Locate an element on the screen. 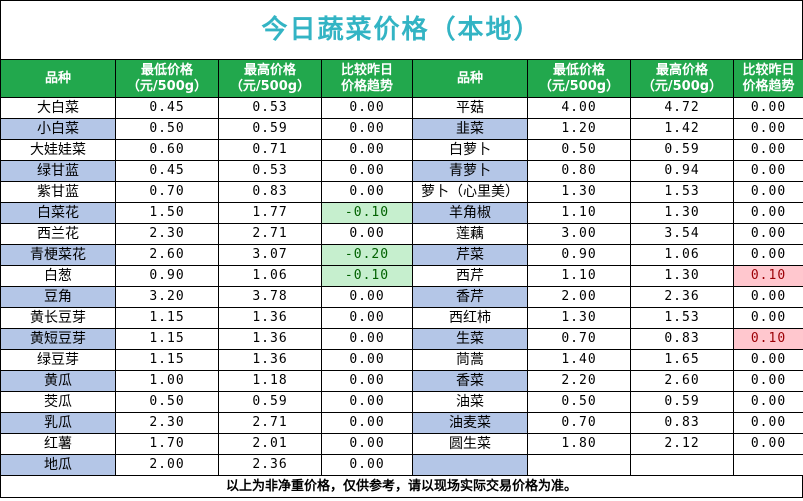 This screenshot has height=501, width=803. right-low-price-cell: 2.20 is located at coordinates (579, 381).